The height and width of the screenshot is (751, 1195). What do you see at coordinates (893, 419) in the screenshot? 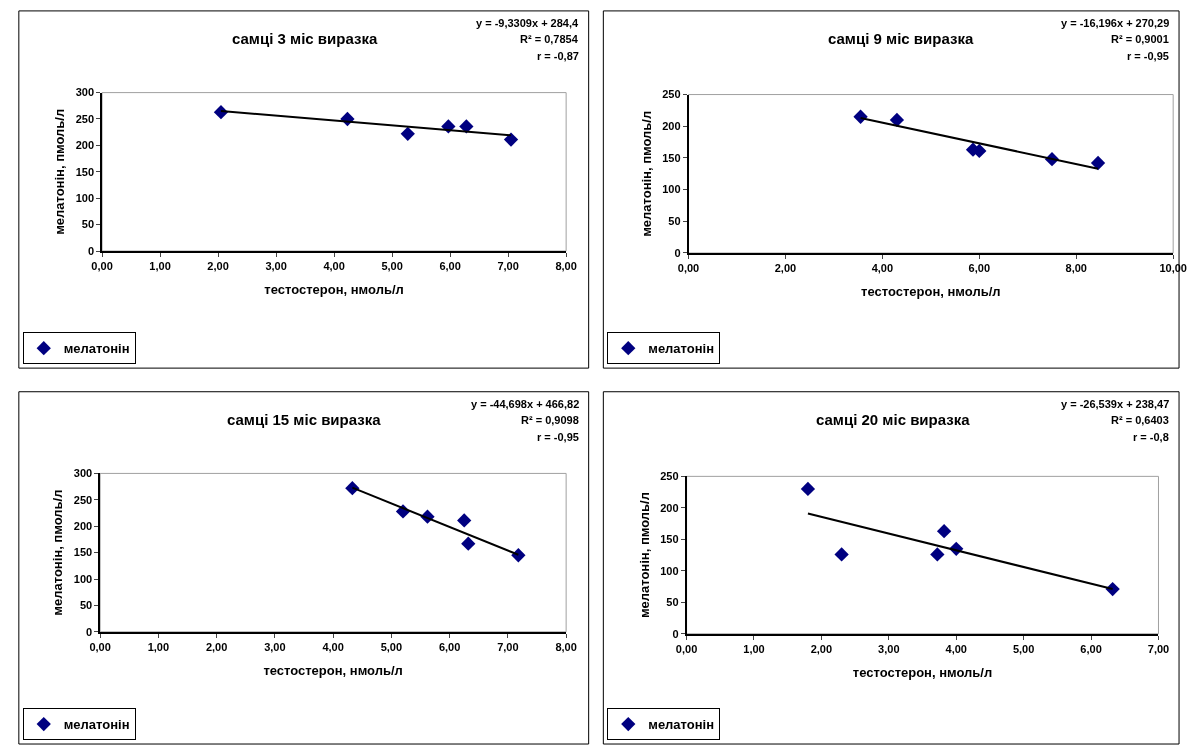
I see `chart-title: самці 20 міс виразка` at bounding box center [893, 419].